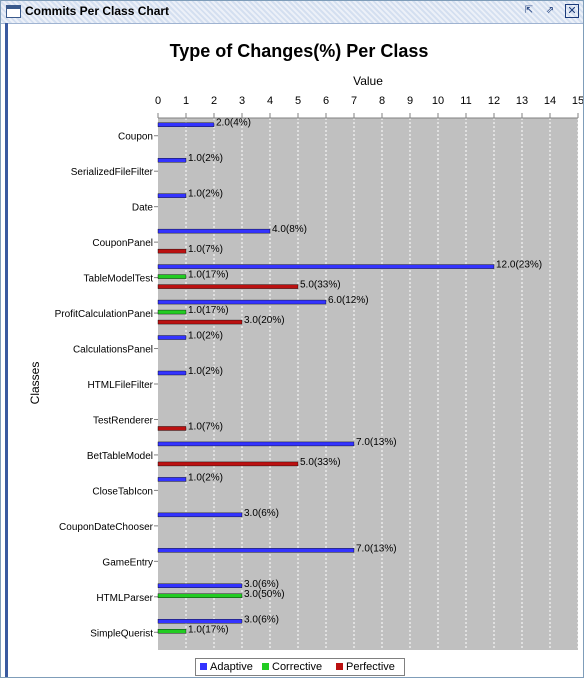  Describe the element at coordinates (119, 279) in the screenshot. I see `category-label: TableModelTest` at that location.